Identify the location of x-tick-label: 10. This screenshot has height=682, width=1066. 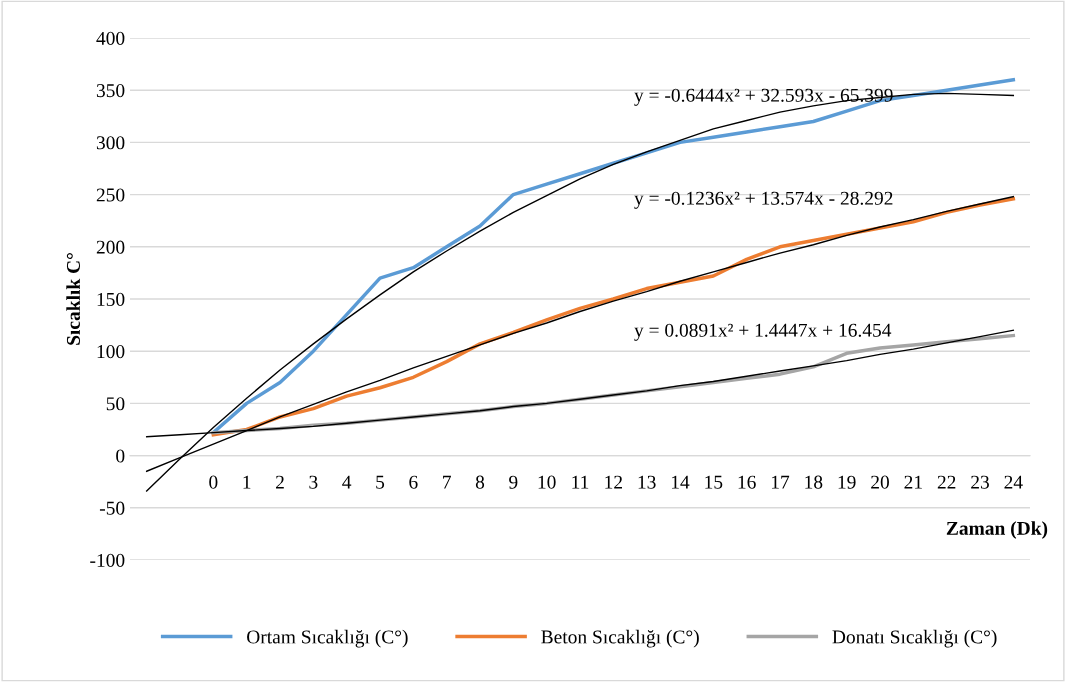
(547, 482).